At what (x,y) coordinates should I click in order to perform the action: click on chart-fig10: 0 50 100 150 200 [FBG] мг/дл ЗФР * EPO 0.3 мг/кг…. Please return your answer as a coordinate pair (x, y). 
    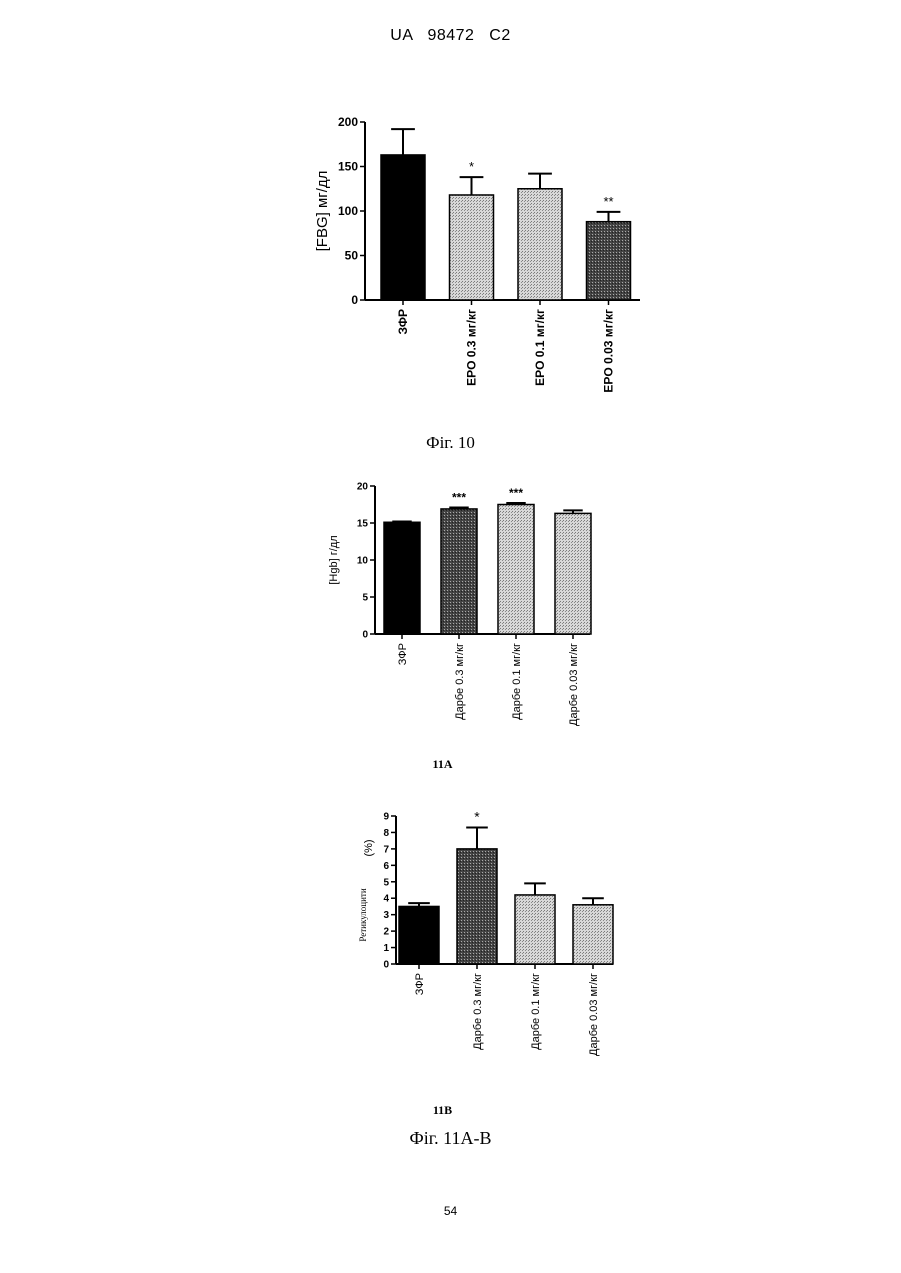
    Looking at the image, I should click on (480, 265).